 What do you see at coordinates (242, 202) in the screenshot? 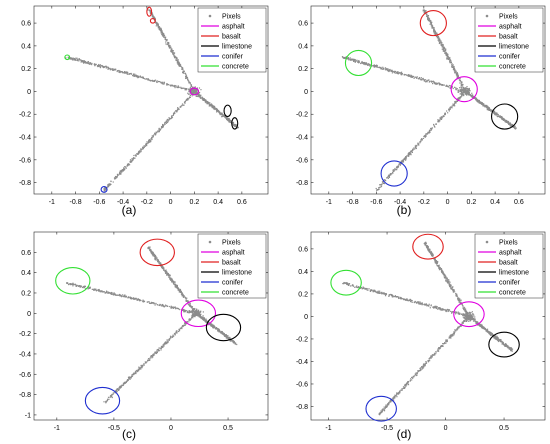
I see `x-tick-label: 0.6` at bounding box center [242, 202].